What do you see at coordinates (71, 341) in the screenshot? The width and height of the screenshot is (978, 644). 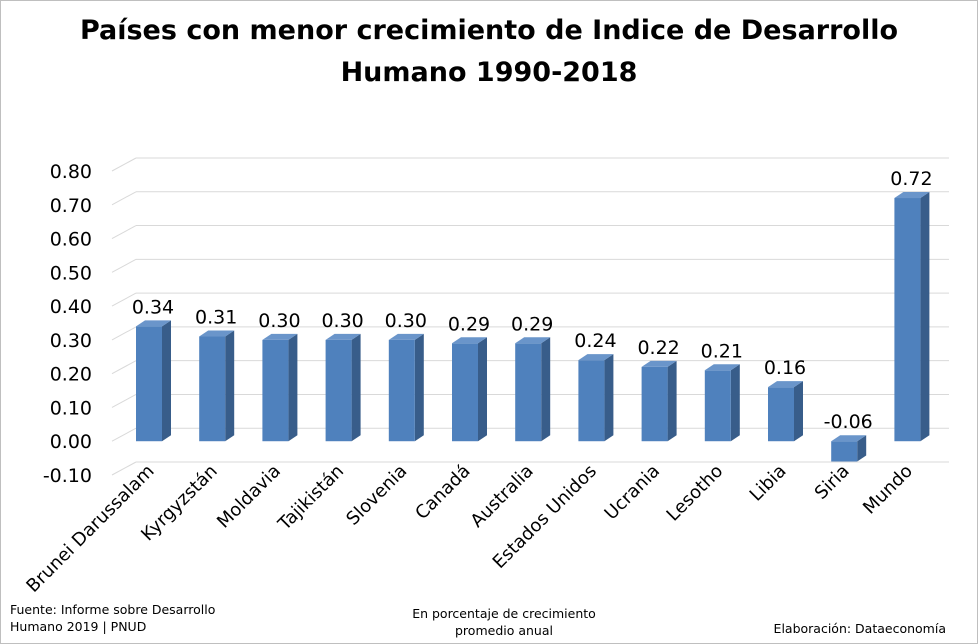 I see `y-tick-label: 0.30` at bounding box center [71, 341].